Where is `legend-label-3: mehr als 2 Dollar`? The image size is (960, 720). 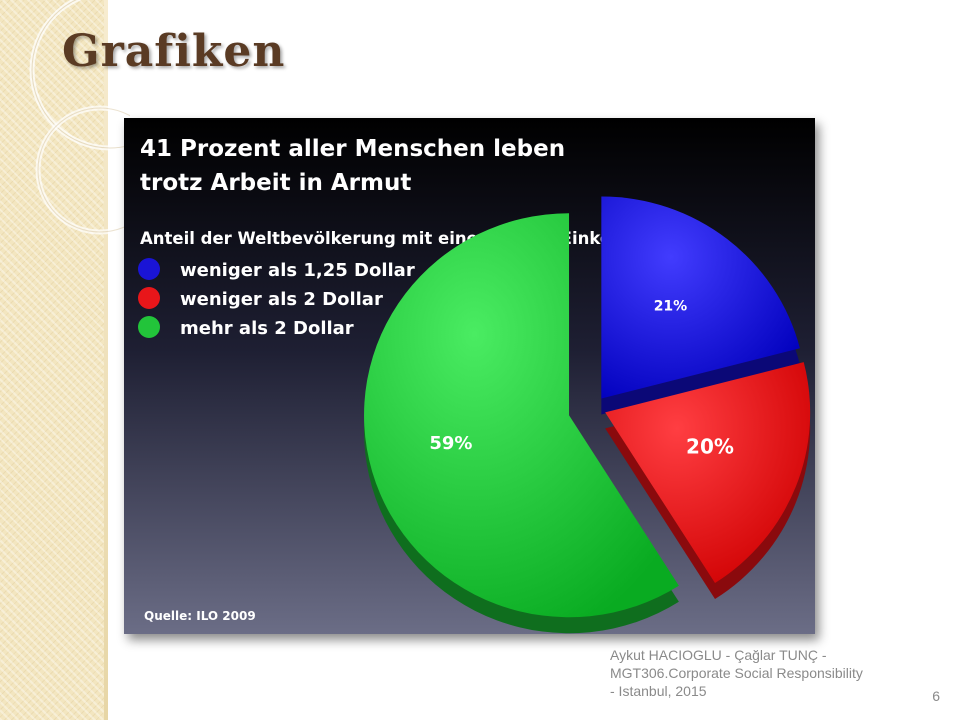
legend-label-3: mehr als 2 Dollar is located at coordinates (267, 328).